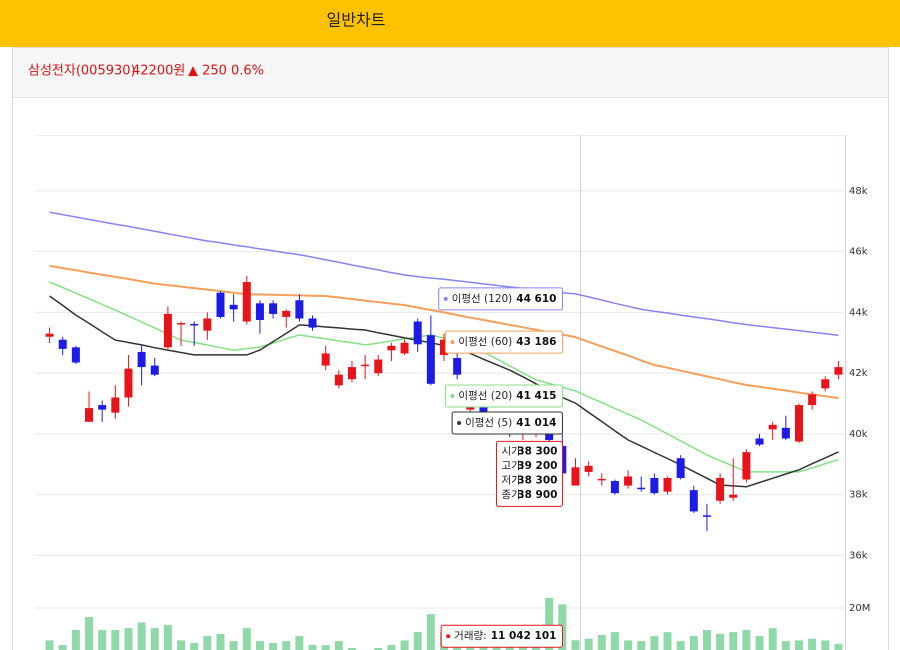 Image resolution: width=900 pixels, height=650 pixels. Describe the element at coordinates (537, 451) in the screenshot. I see `tooltip-value: 38 300` at that location.